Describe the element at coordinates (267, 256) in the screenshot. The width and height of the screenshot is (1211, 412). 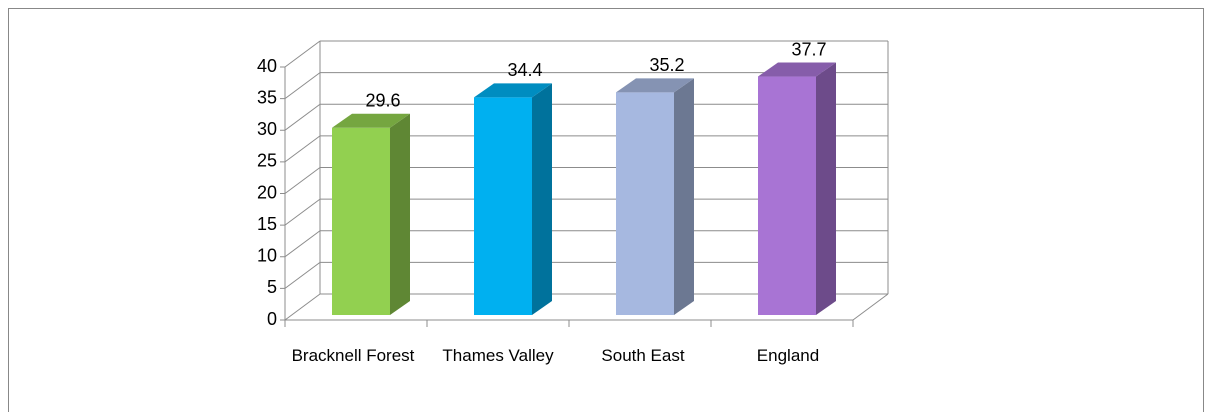
I see `y-tick-label: 10` at that location.